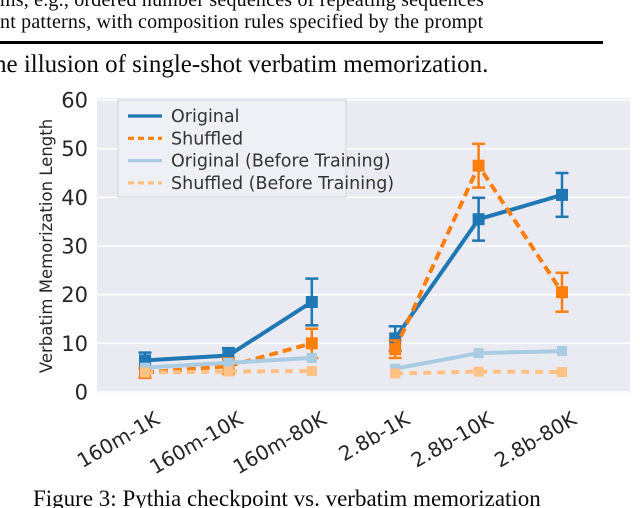 Image resolution: width=640 pixels, height=508 pixels. What do you see at coordinates (74, 101) in the screenshot?
I see `y-tick-label: 60` at bounding box center [74, 101].